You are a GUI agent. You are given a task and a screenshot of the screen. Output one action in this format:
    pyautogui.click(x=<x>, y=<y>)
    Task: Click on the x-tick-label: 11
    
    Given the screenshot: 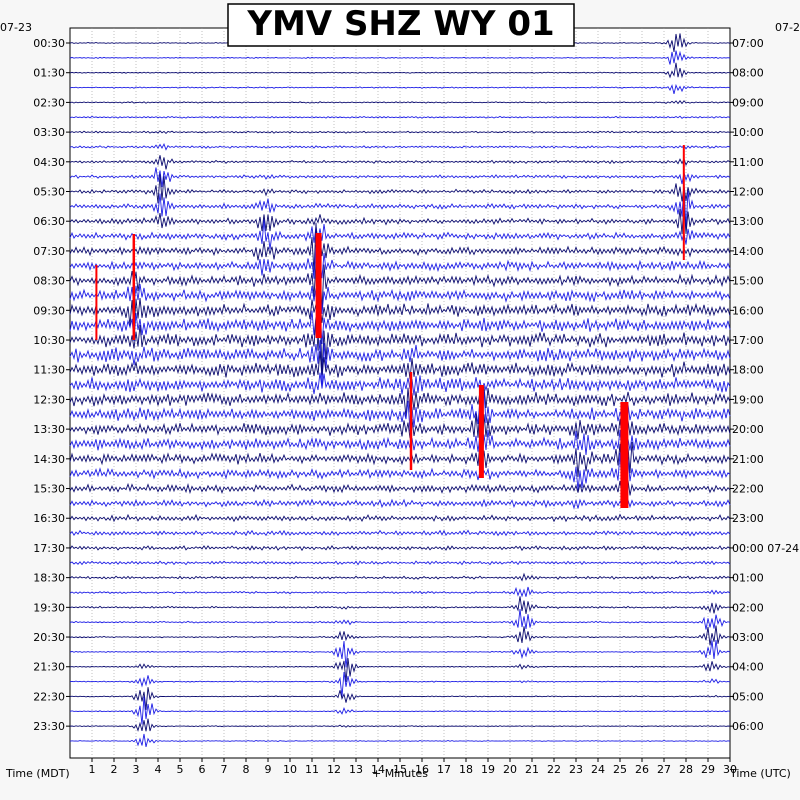 What is the action you would take?
    pyautogui.click(x=312, y=769)
    